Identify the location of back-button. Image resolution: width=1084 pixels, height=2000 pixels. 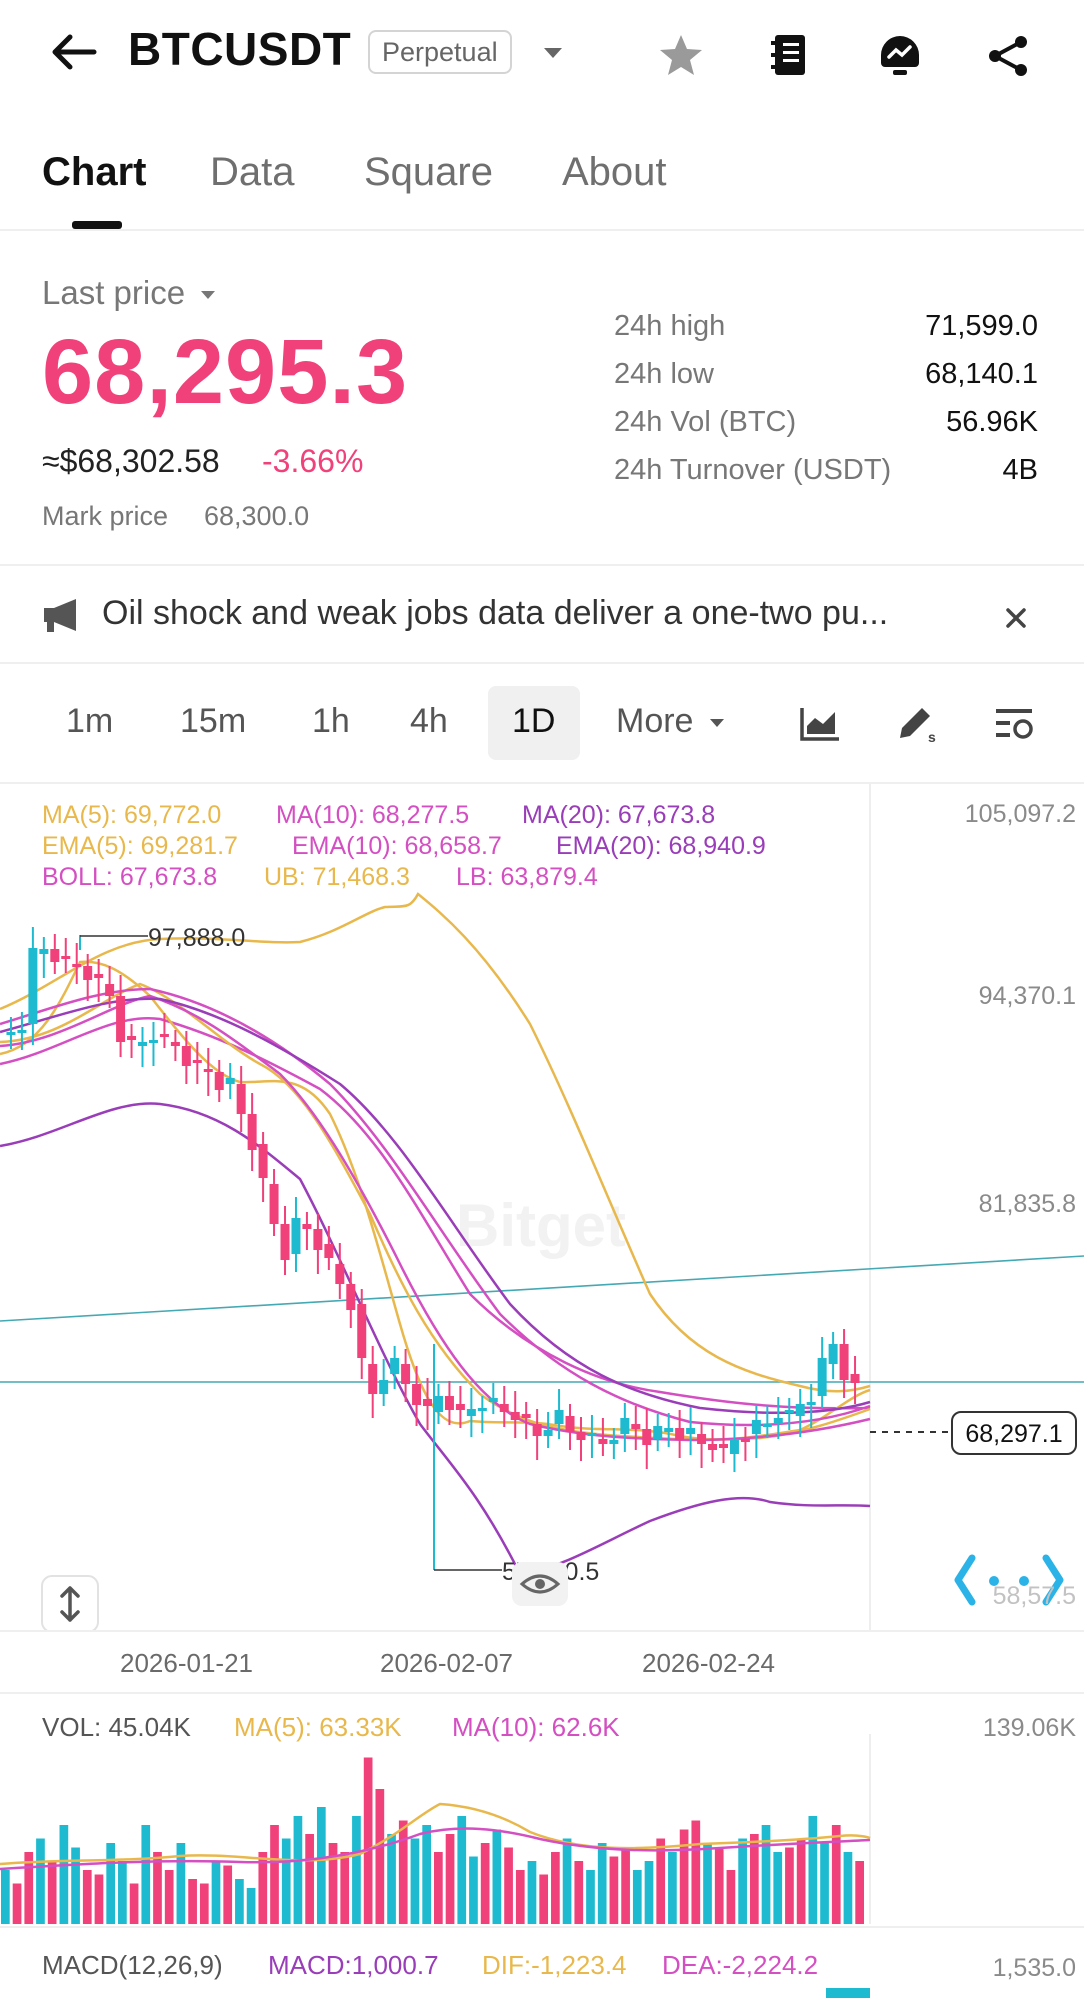
(73, 52).